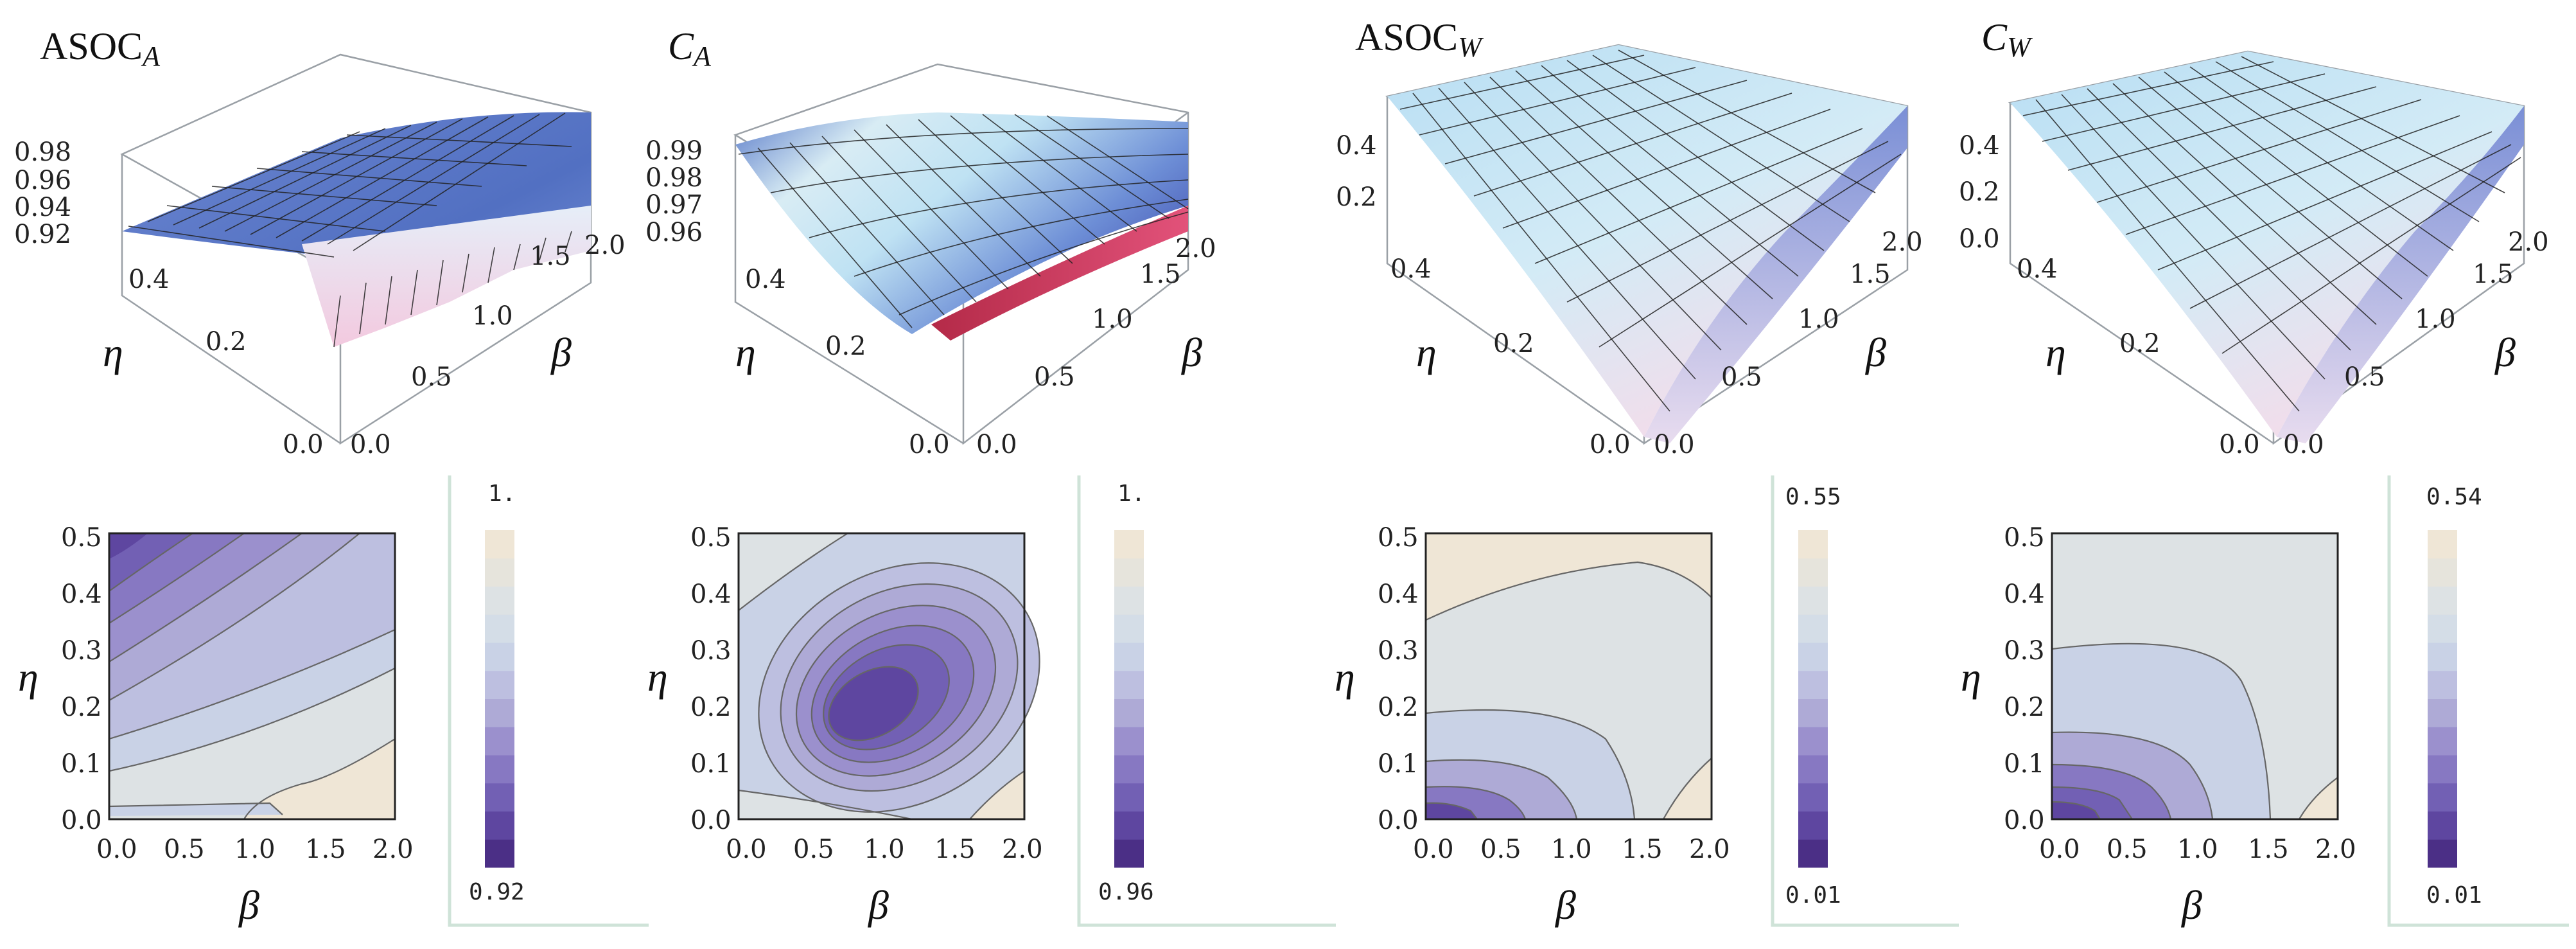 The image size is (2576, 949). Describe the element at coordinates (884, 849) in the screenshot. I see `contour-x-ticks: 0.0 0.5 1.0 1.5 2.0` at that location.